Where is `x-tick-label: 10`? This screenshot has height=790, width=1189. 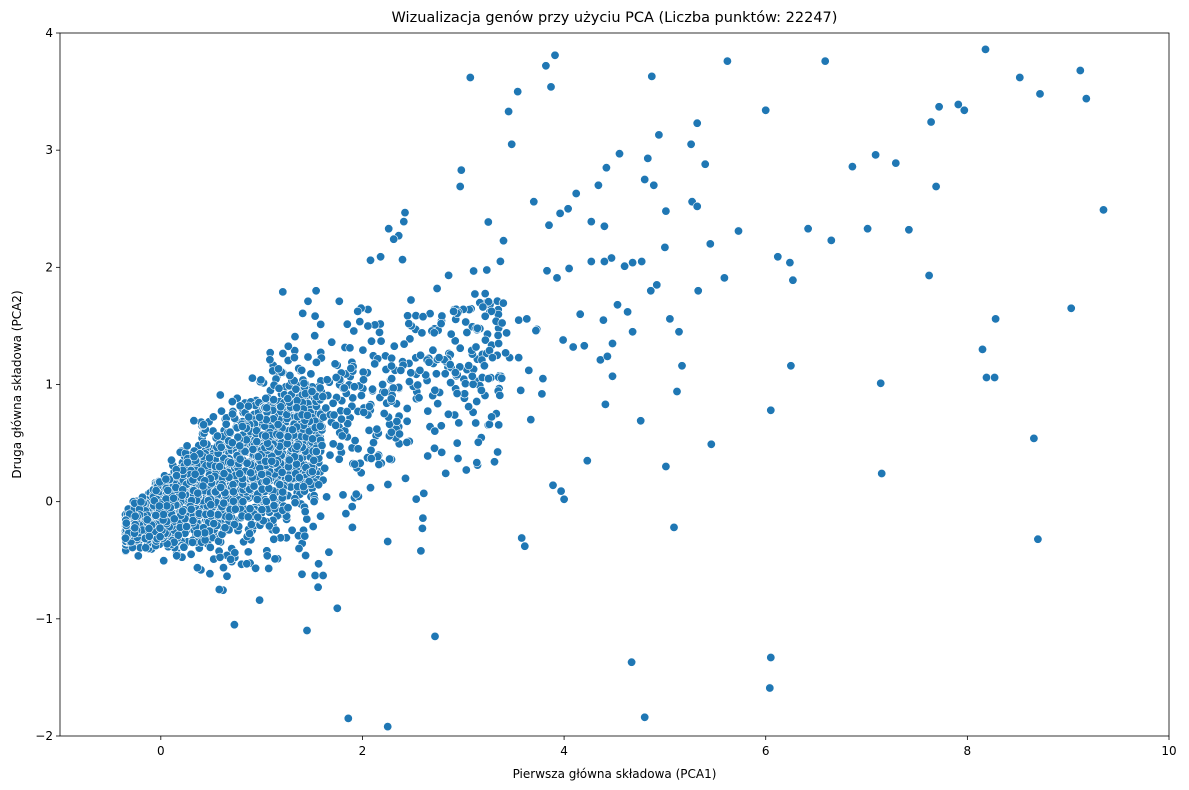 x-tick-label: 10 is located at coordinates (1168, 751).